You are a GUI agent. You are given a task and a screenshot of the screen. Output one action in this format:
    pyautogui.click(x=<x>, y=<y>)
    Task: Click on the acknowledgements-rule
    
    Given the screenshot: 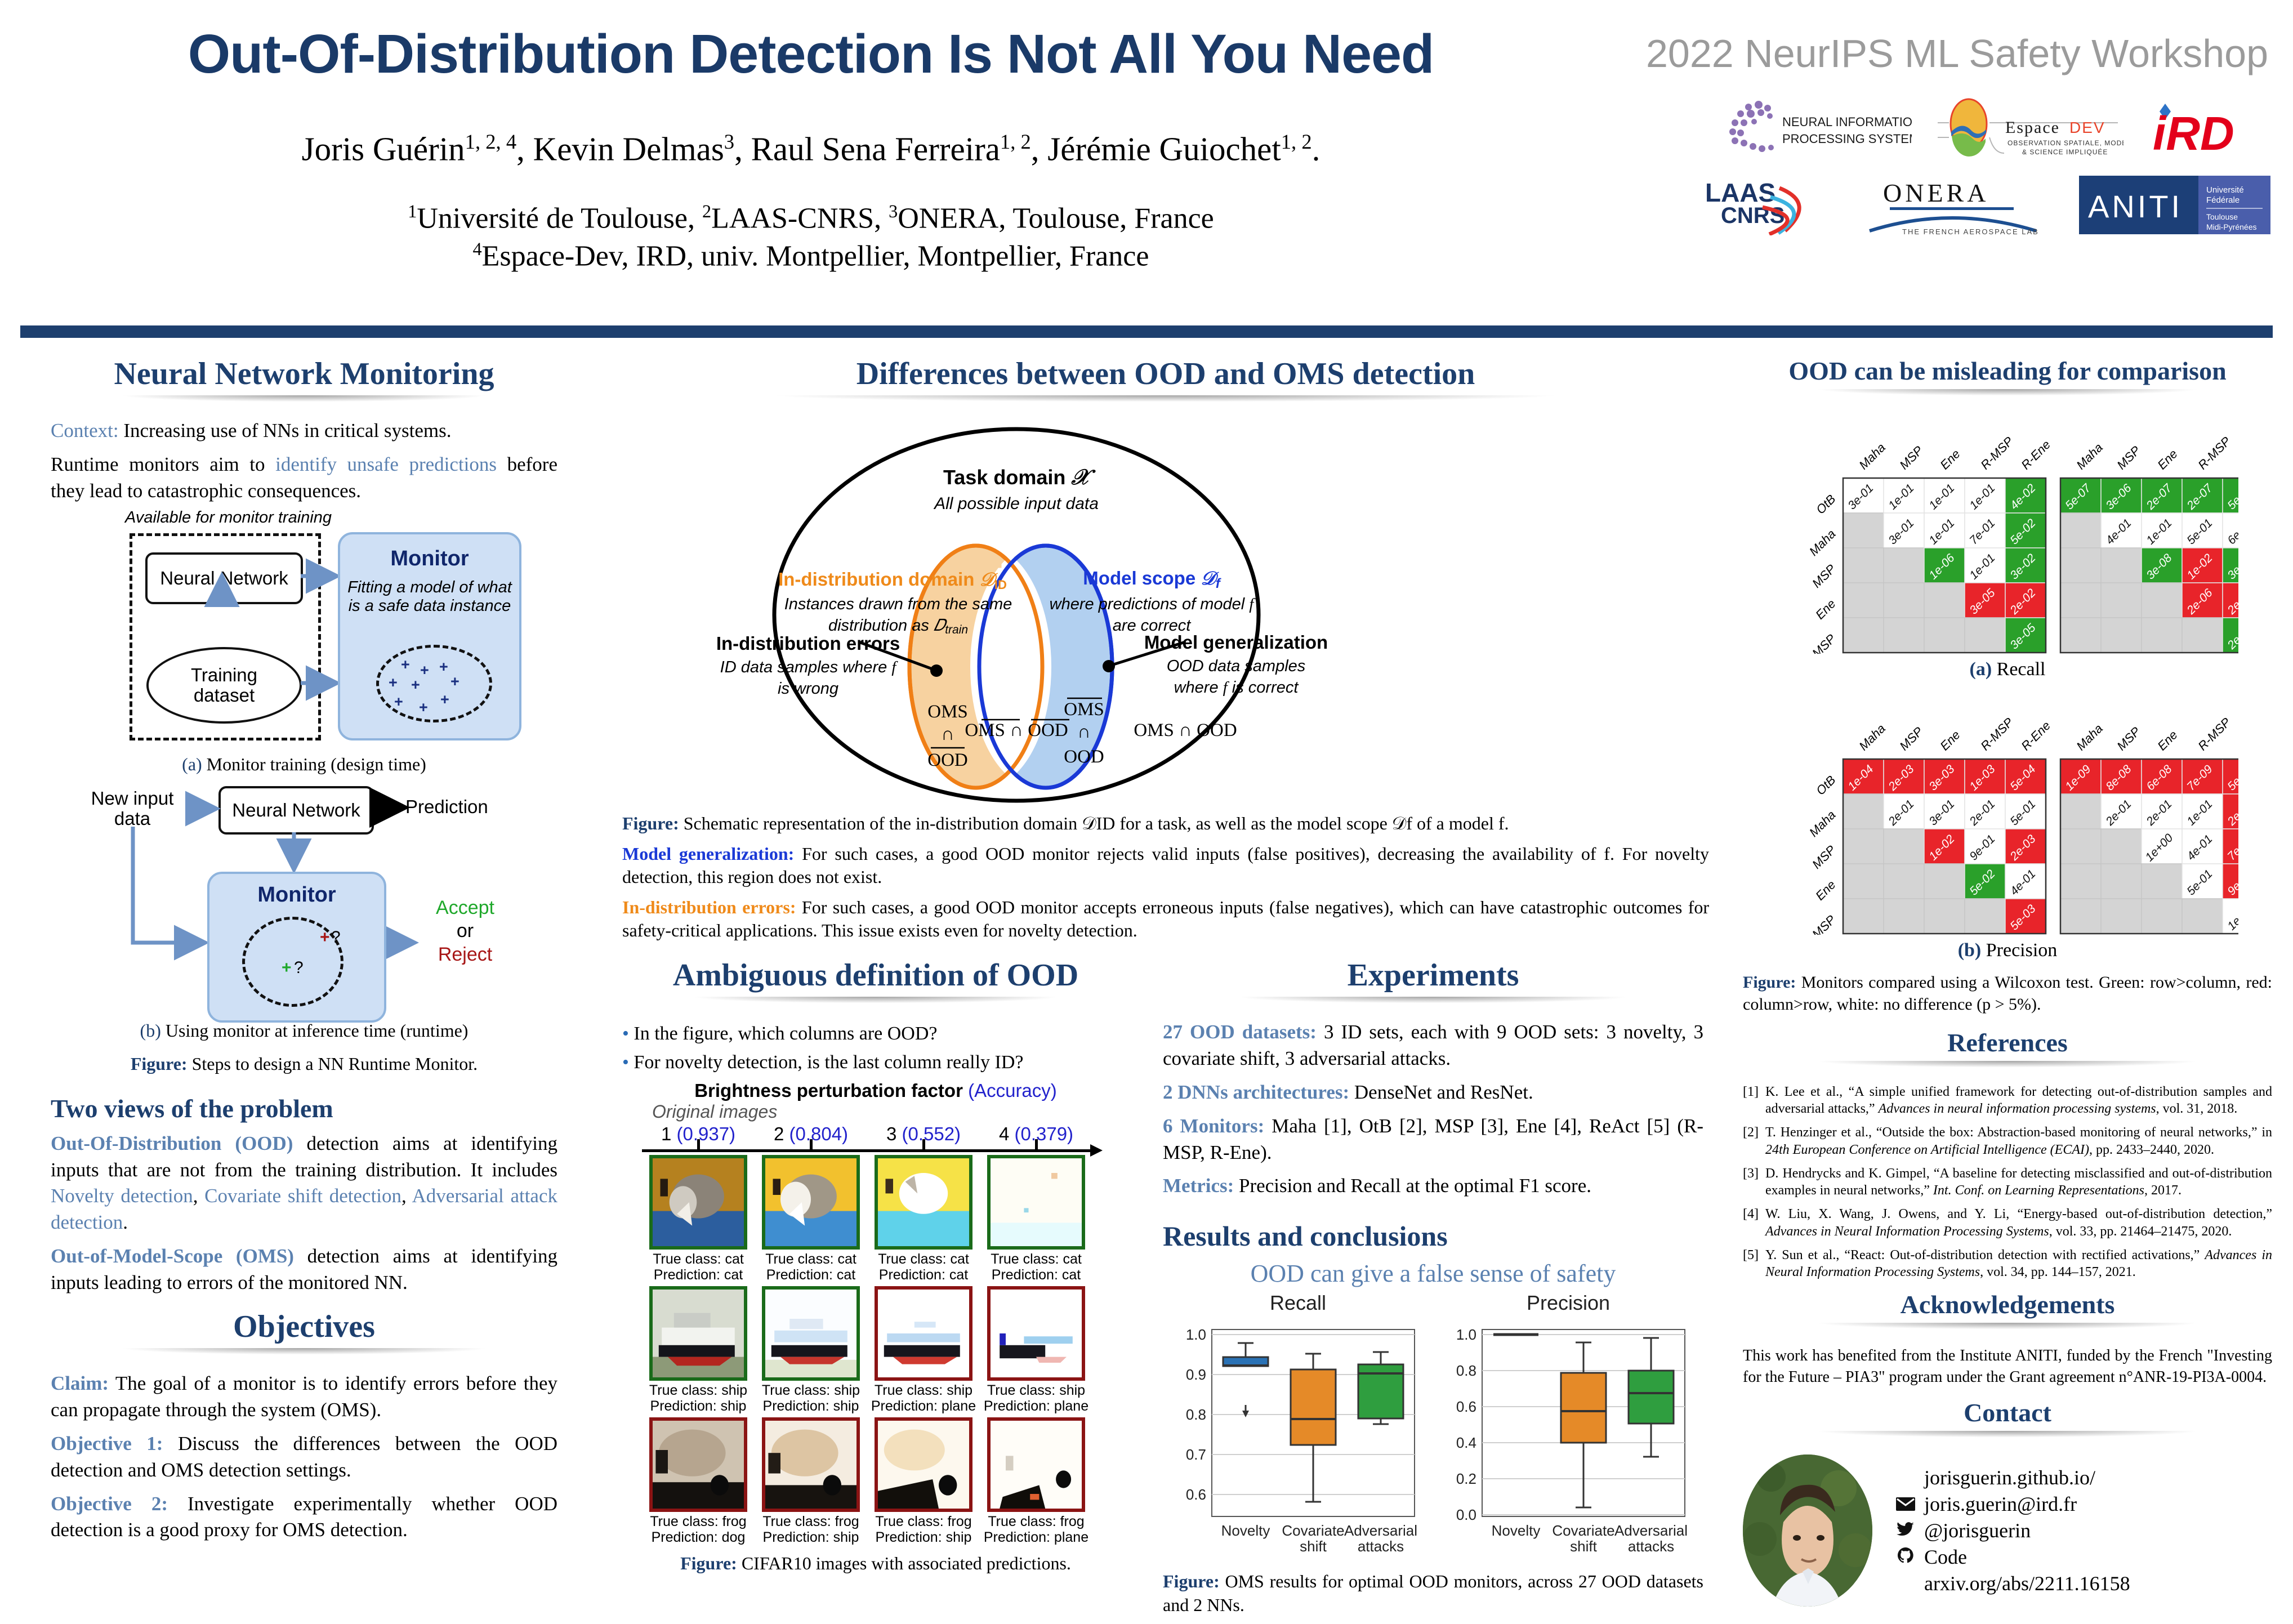 What is the action you would take?
    pyautogui.click(x=2007, y=1327)
    